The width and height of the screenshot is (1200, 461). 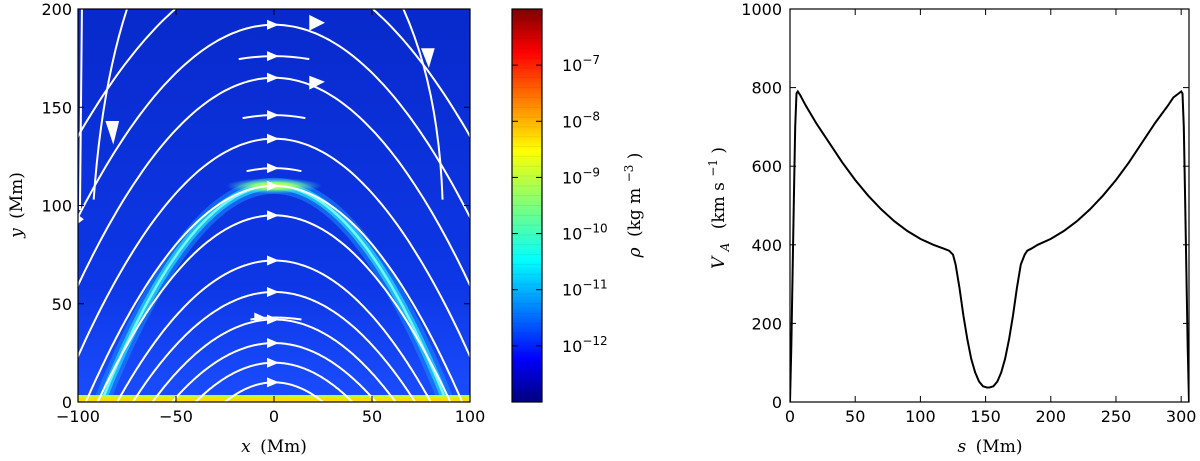 I want to click on y-tick-label: 150, so click(x=56, y=107).